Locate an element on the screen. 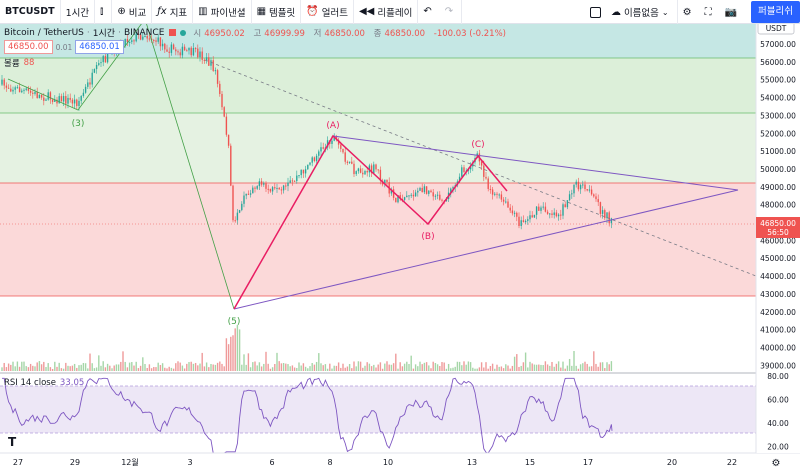 This screenshot has width=800, height=471. time-axis: 27 29 12월 3 6 8 10 13 15 17 20 22 is located at coordinates (375, 462).